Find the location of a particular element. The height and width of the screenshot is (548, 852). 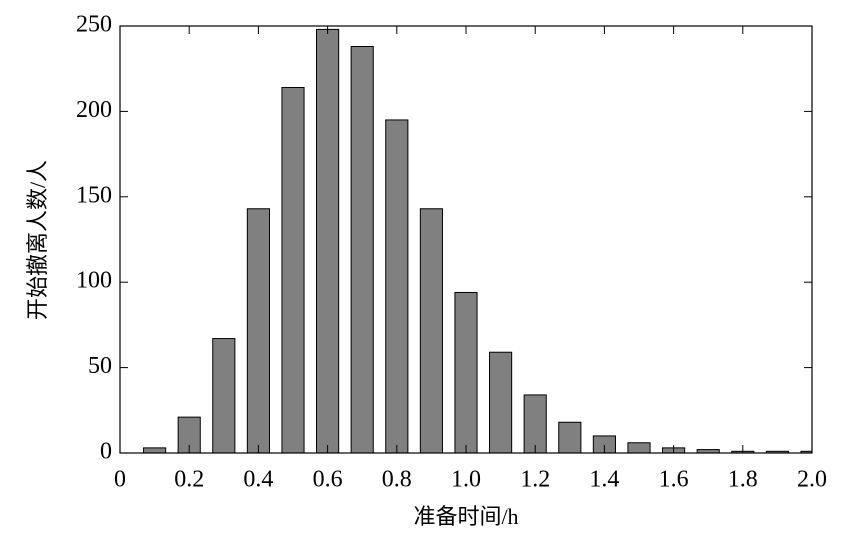

y-tick-label: 50 is located at coordinates (100, 366).